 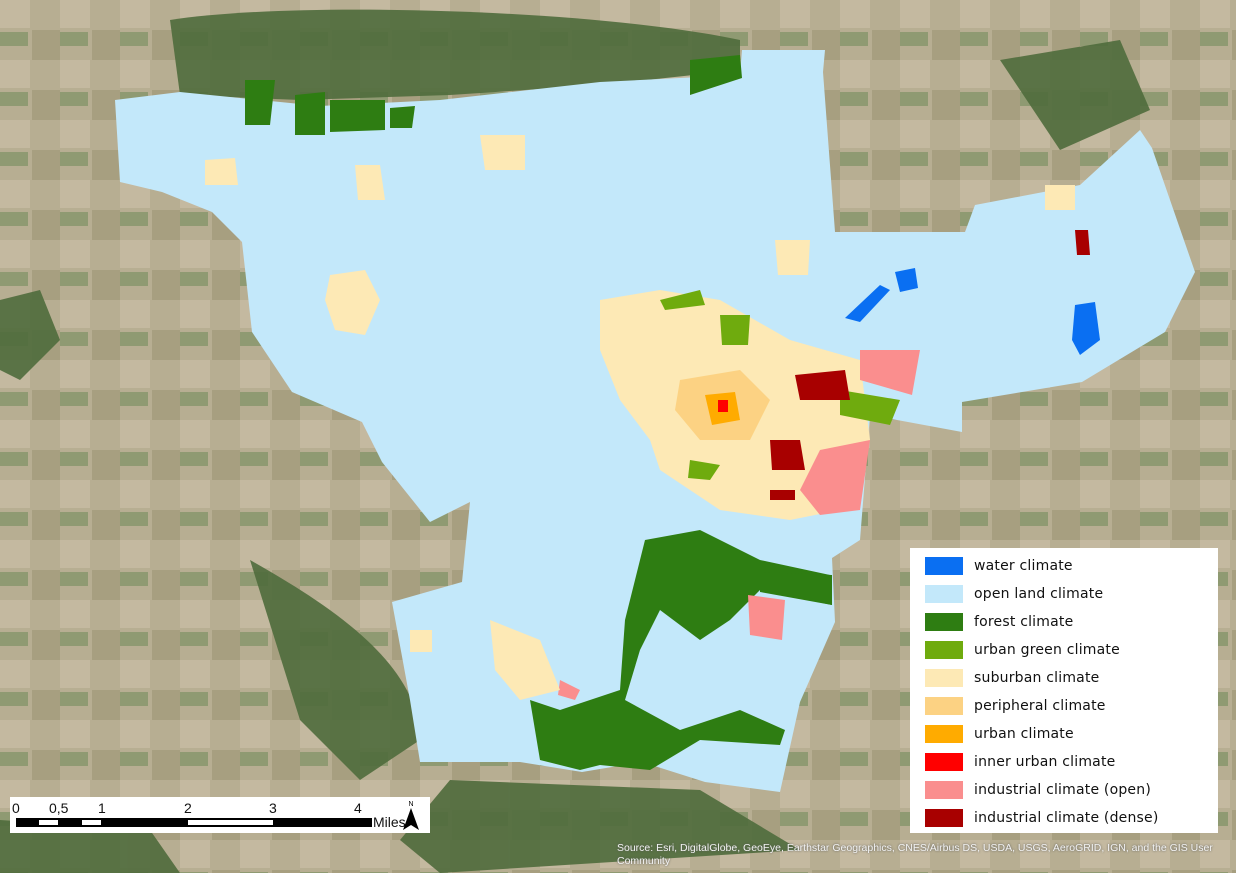 What do you see at coordinates (188, 808) in the screenshot?
I see `scale-tick: 2` at bounding box center [188, 808].